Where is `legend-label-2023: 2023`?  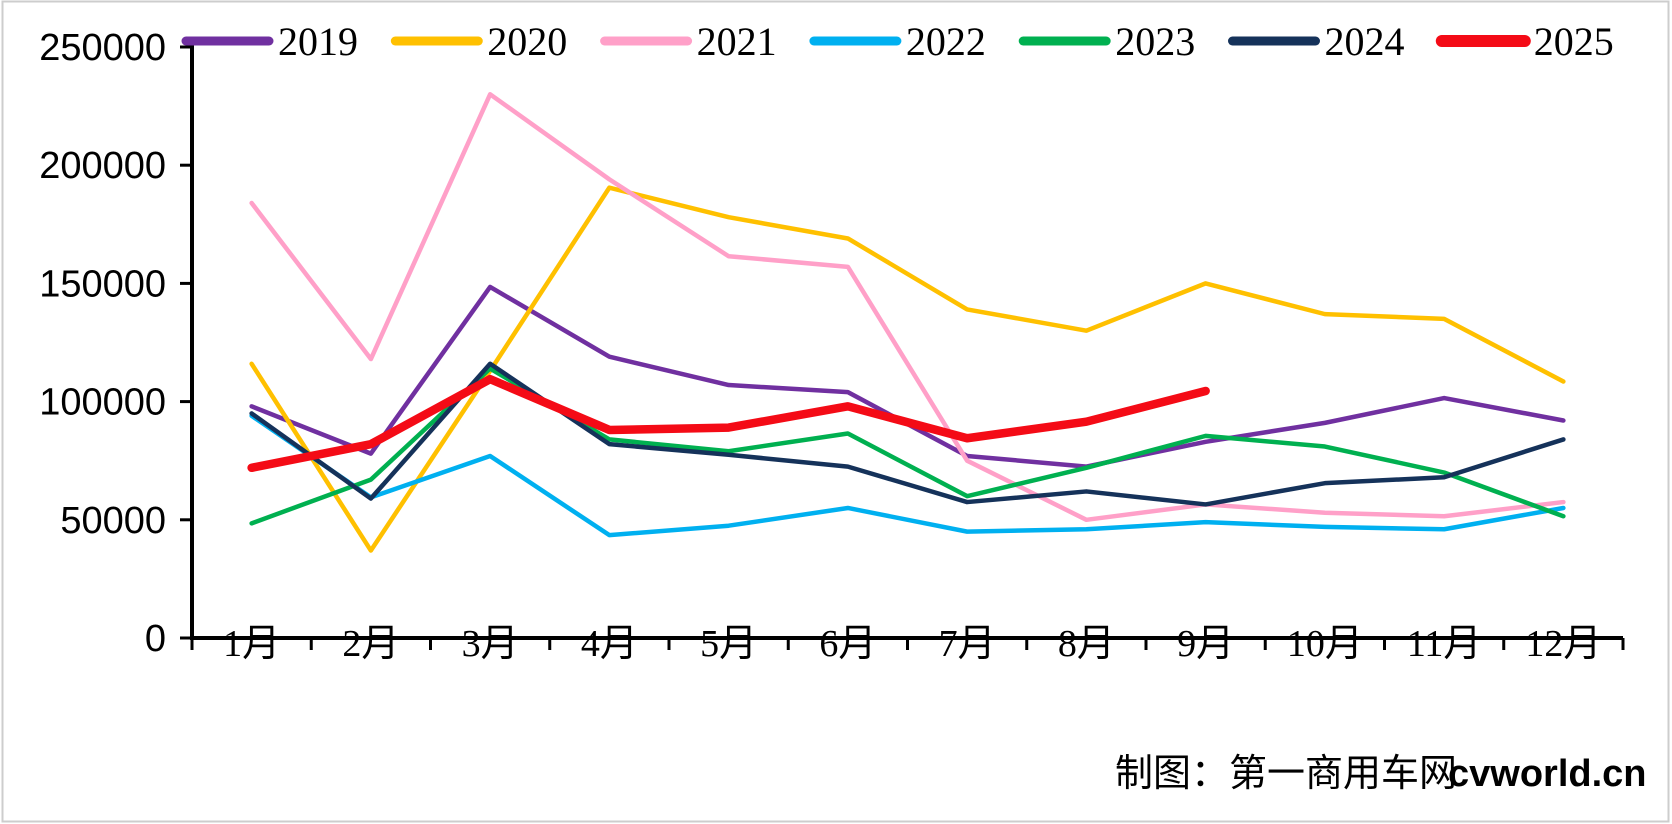
legend-label-2023: 2023 is located at coordinates (1155, 41).